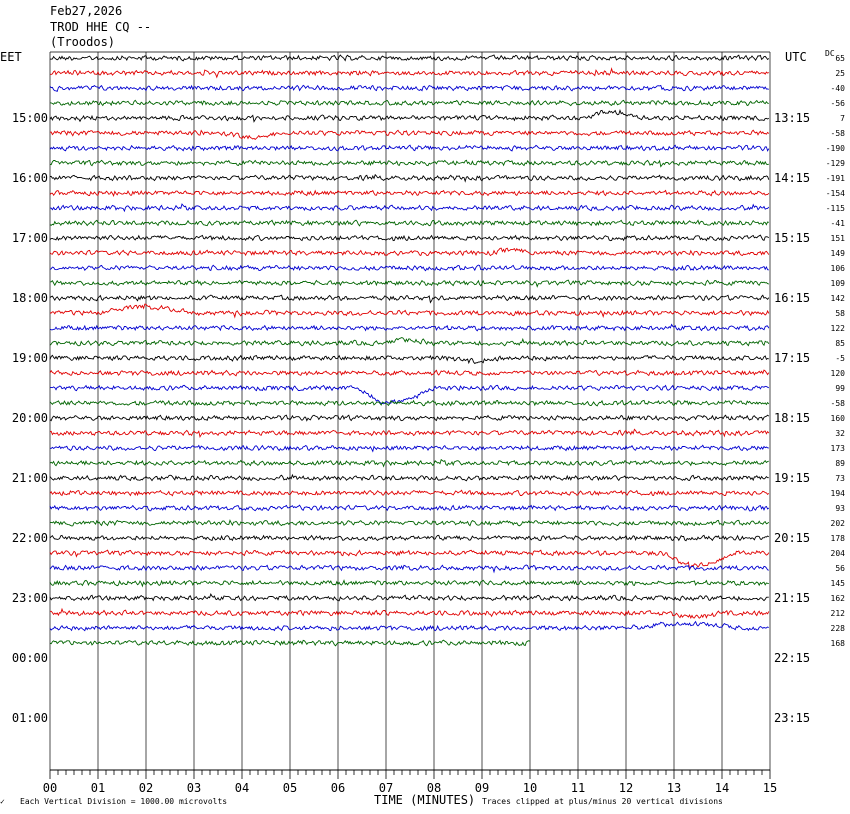  What do you see at coordinates (838, 253) in the screenshot?
I see `dc-offset-label: 149` at bounding box center [838, 253].